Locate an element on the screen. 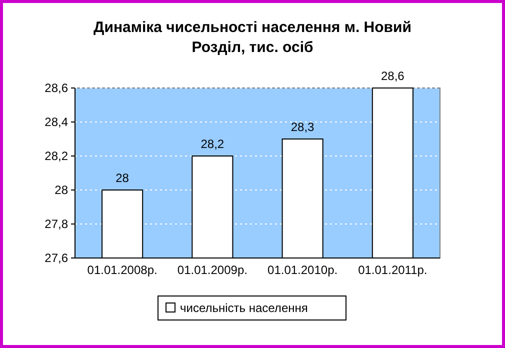  legend-label: чисельність населення is located at coordinates (244, 308).